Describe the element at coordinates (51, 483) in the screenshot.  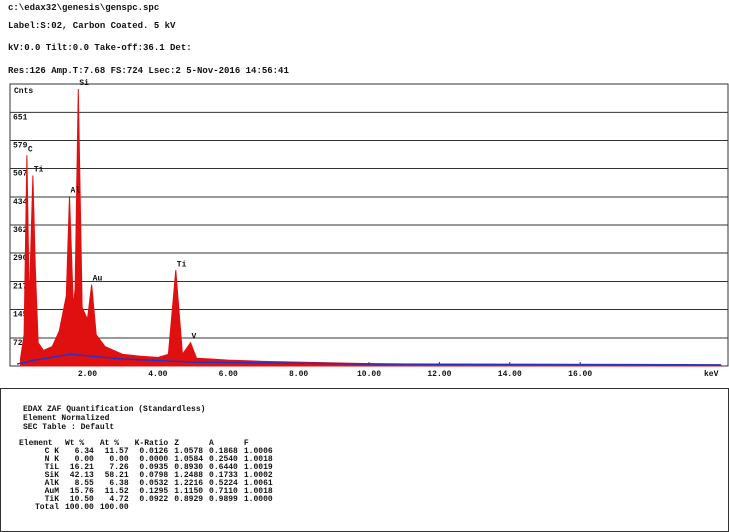
I see `table-cell: AlK` at that location.